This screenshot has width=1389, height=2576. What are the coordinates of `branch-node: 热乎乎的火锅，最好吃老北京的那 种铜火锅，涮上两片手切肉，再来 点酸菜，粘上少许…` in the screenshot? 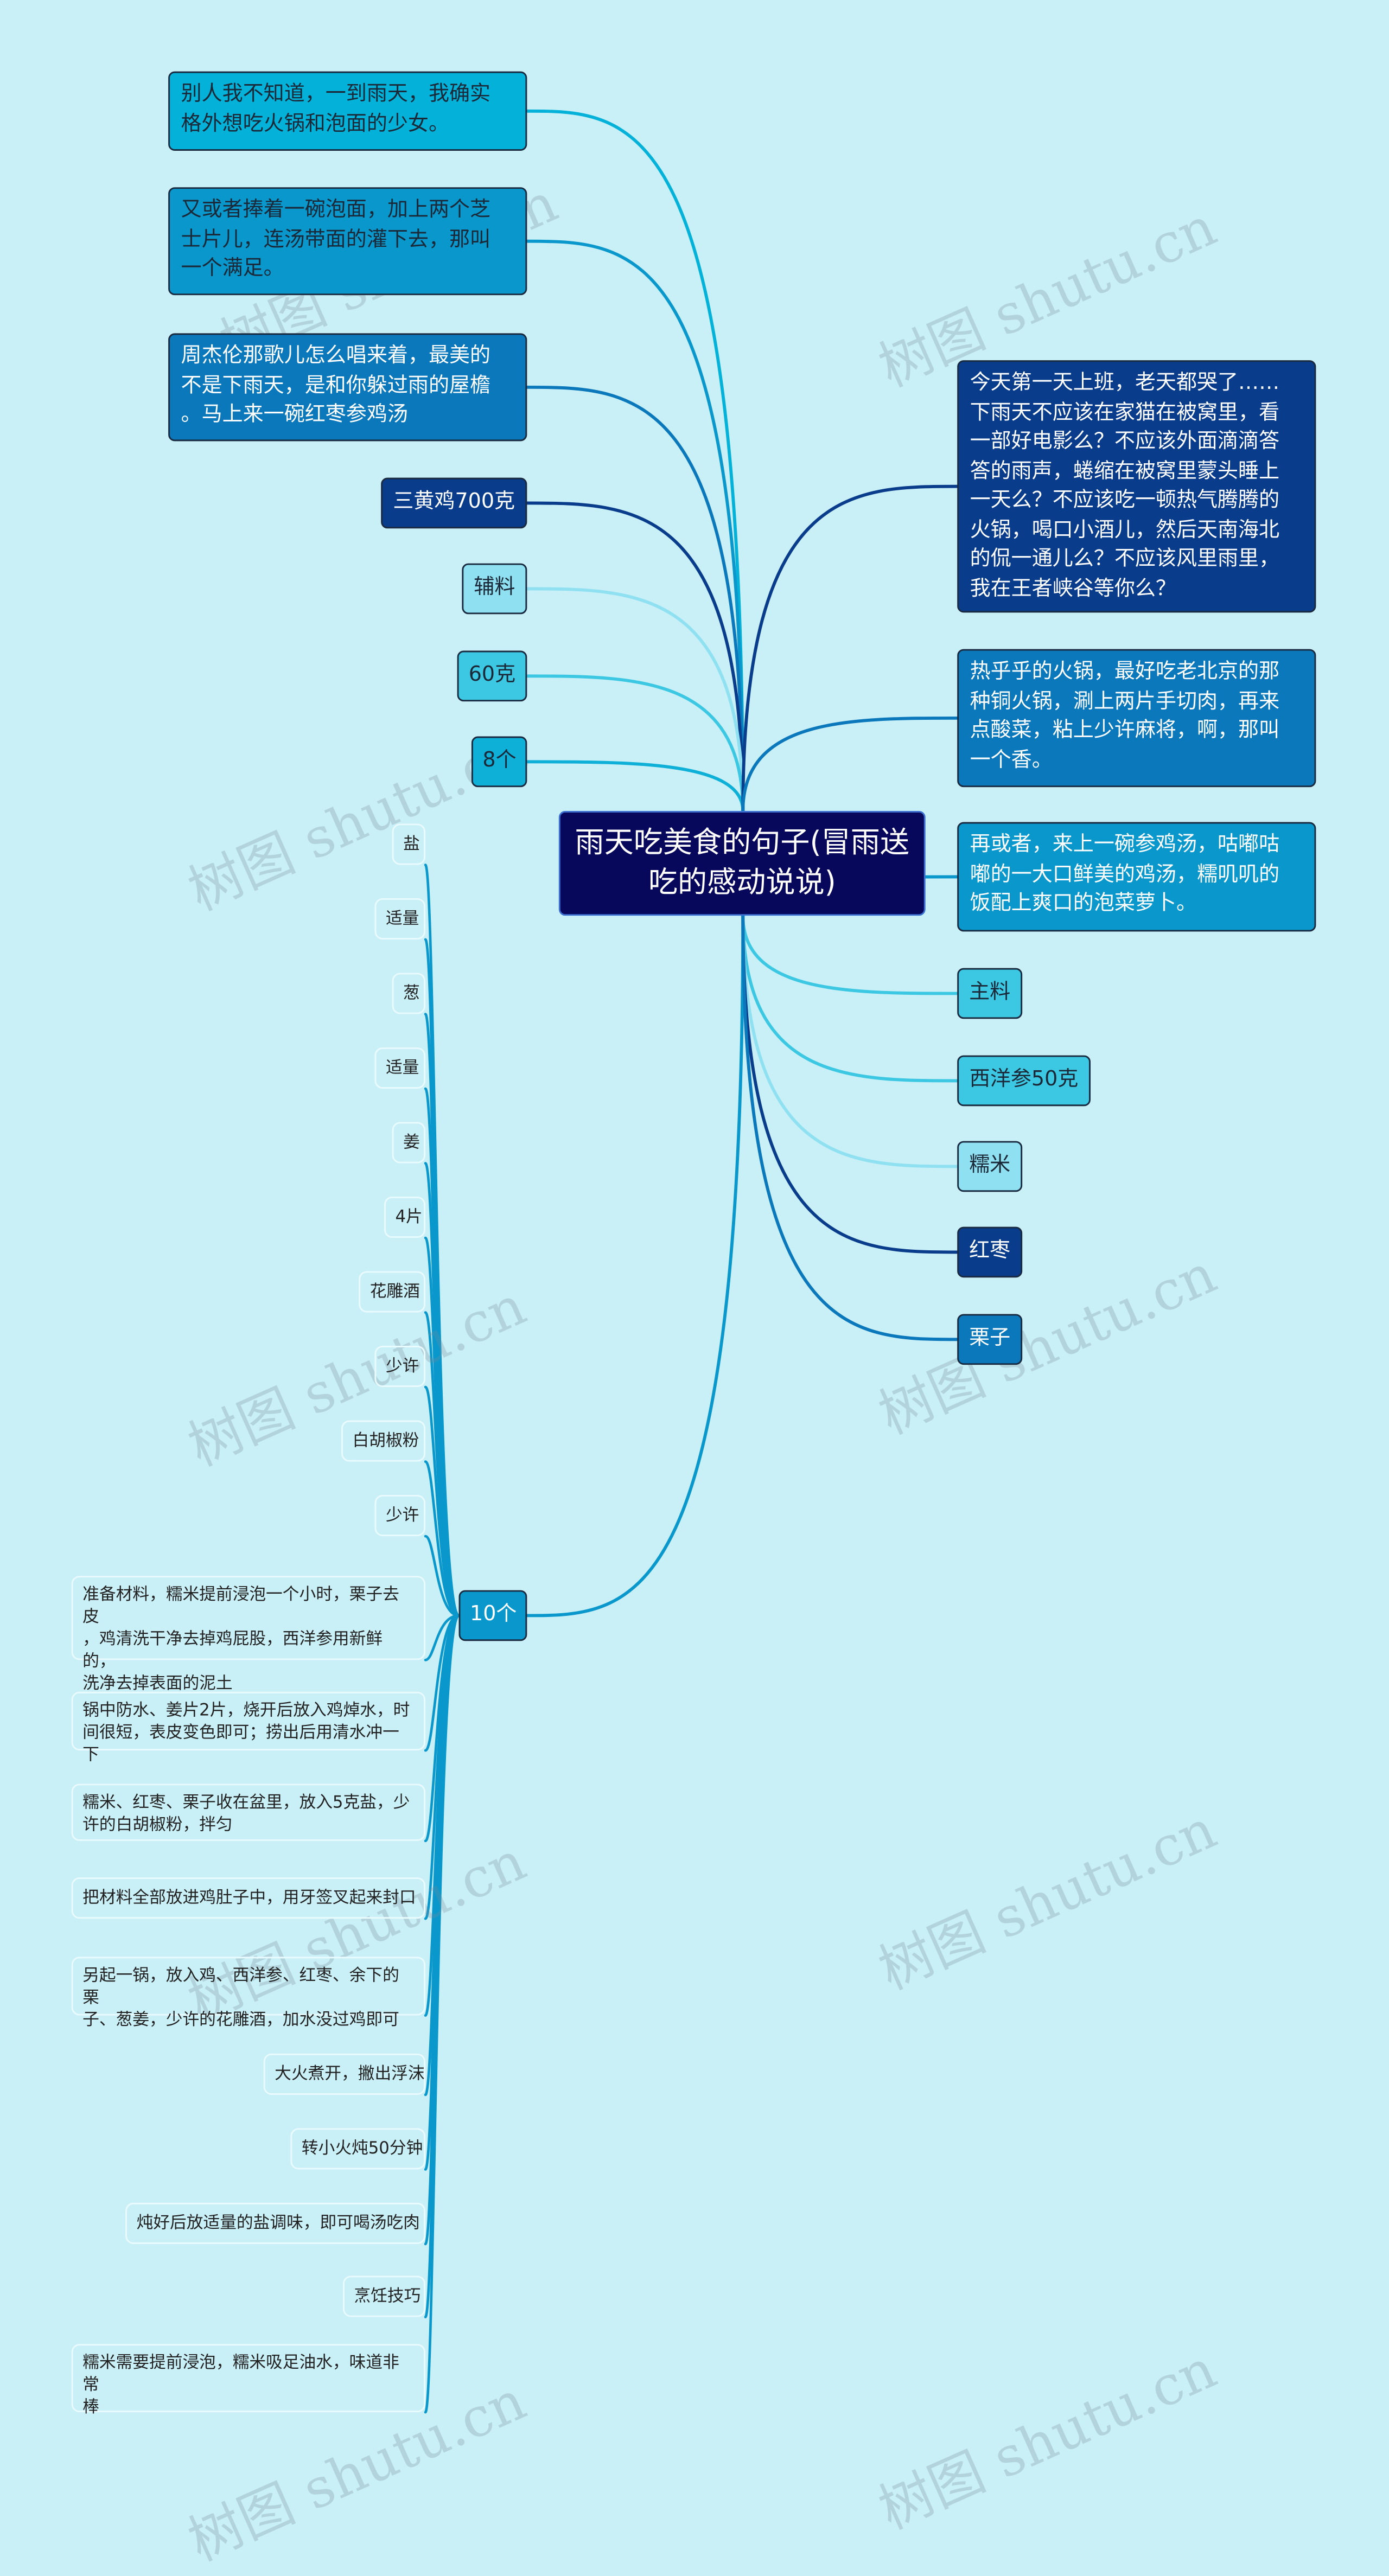 It's located at (1136, 718).